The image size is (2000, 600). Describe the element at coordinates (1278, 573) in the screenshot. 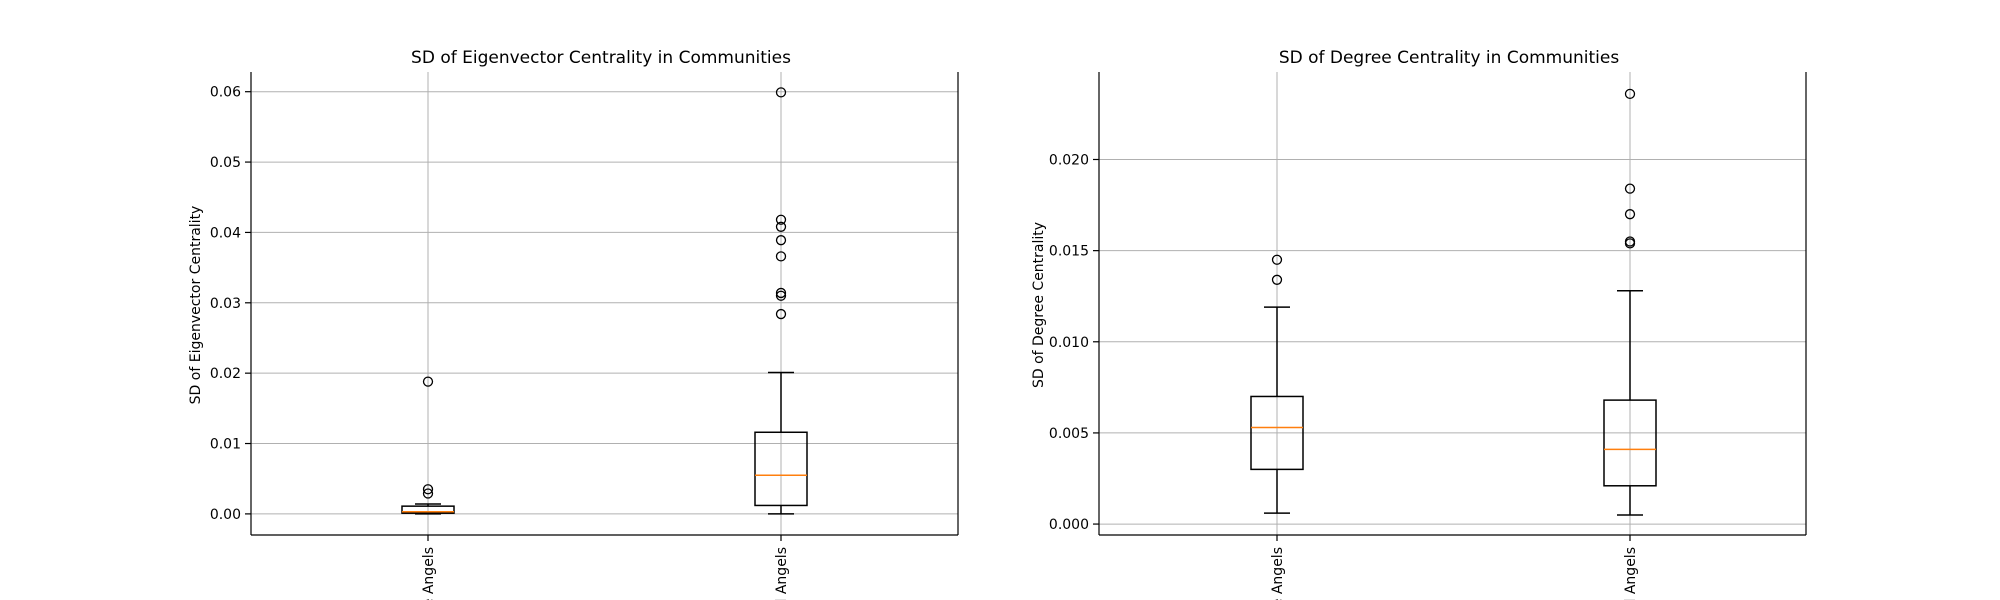

I see `degree-x-tick-label: e Angels` at that location.